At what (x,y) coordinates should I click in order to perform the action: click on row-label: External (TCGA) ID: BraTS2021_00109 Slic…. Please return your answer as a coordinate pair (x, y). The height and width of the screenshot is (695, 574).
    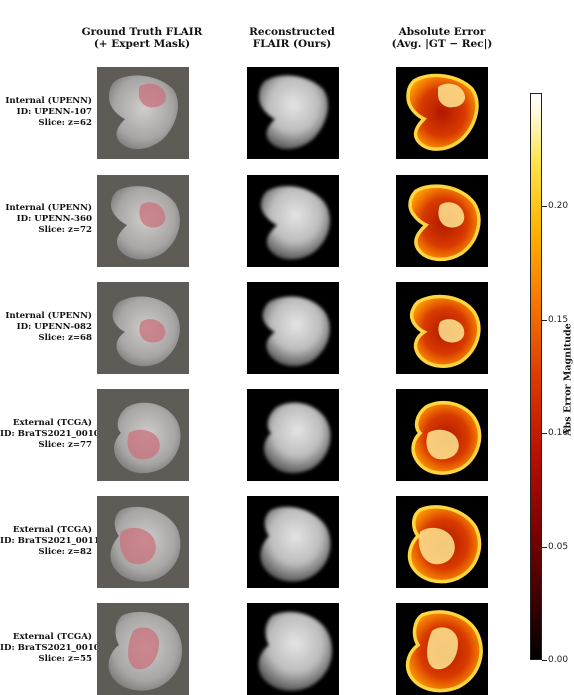
    Looking at the image, I should click on (53, 434).